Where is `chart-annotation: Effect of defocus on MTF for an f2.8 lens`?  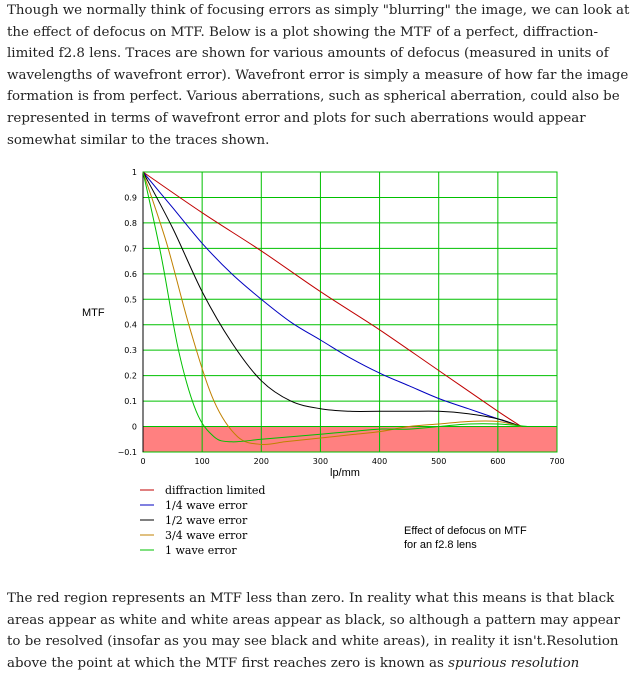
chart-annotation: Effect of defocus on MTF for an f2.8 lens is located at coordinates (465, 538).